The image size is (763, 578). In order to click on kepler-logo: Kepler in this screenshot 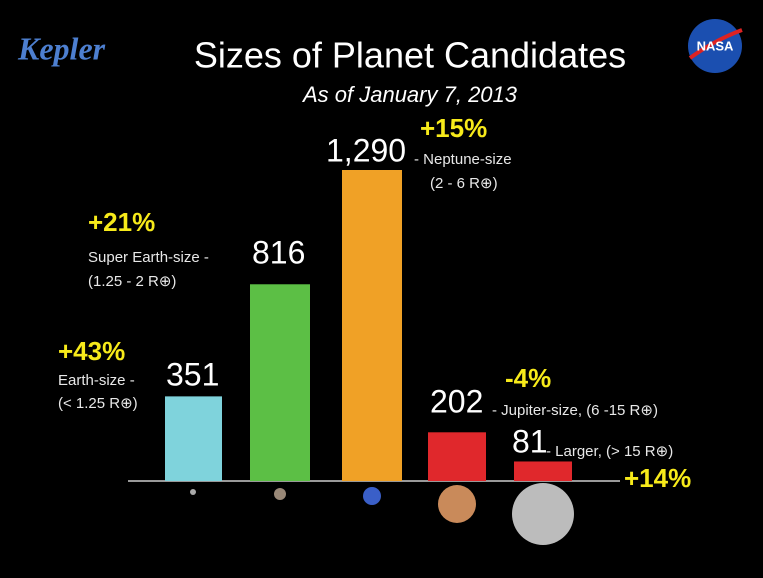, I will do `click(61, 48)`.